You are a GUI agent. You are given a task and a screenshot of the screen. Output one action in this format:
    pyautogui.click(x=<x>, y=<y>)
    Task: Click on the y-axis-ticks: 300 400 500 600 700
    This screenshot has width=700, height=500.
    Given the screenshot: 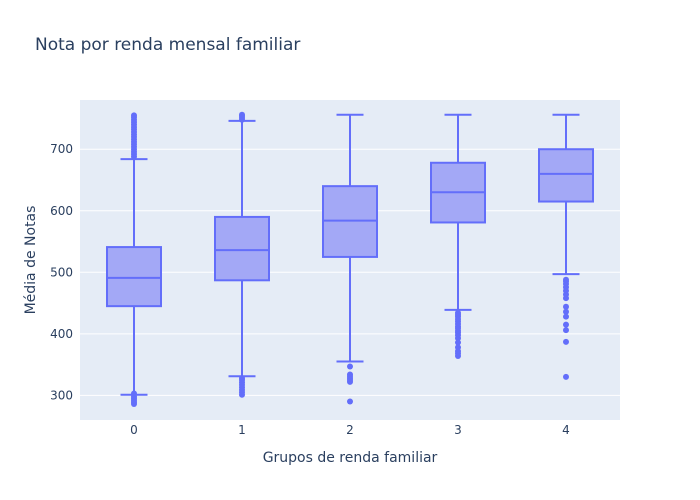 What is the action you would take?
    pyautogui.click(x=61, y=272)
    